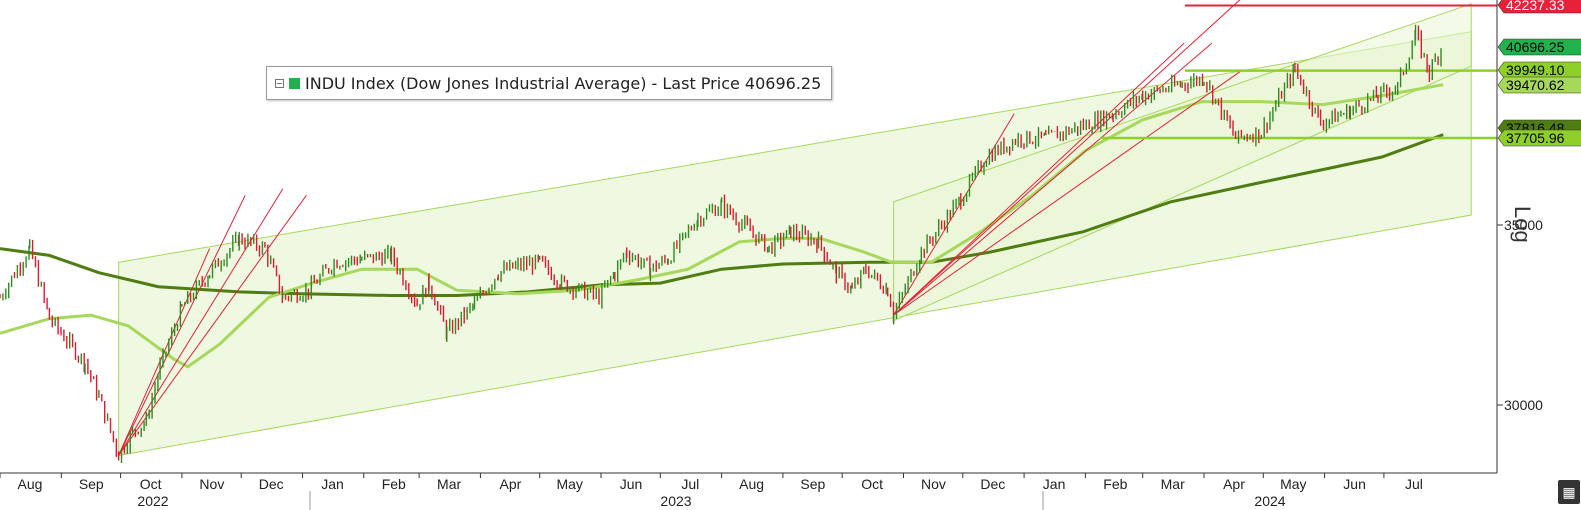 The height and width of the screenshot is (510, 1581). I want to click on legend-swatch-icon, so click(294, 83).